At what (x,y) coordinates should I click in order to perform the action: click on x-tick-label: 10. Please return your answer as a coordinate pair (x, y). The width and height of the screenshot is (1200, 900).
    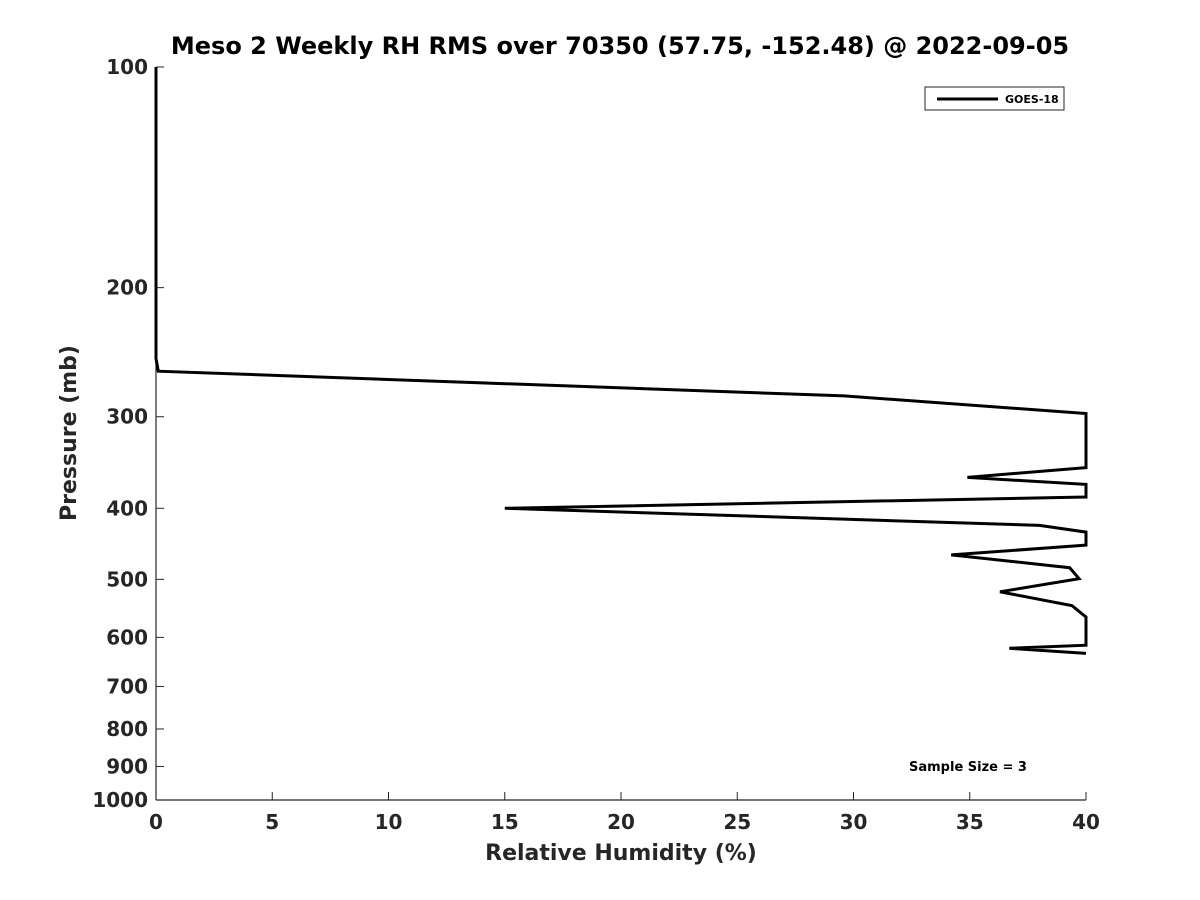
    Looking at the image, I should click on (389, 822).